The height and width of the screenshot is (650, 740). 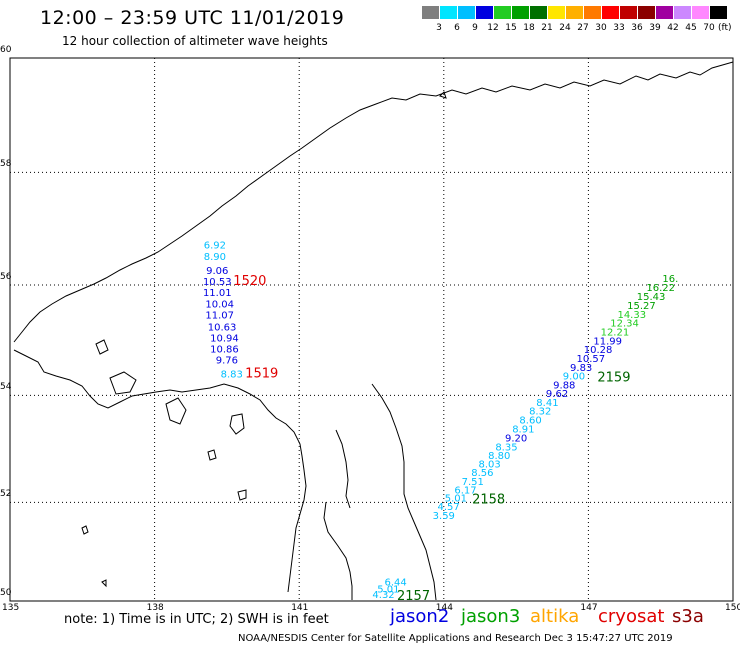 What do you see at coordinates (489, 465) in the screenshot?
I see `wave-height-label: 8.03` at bounding box center [489, 465].